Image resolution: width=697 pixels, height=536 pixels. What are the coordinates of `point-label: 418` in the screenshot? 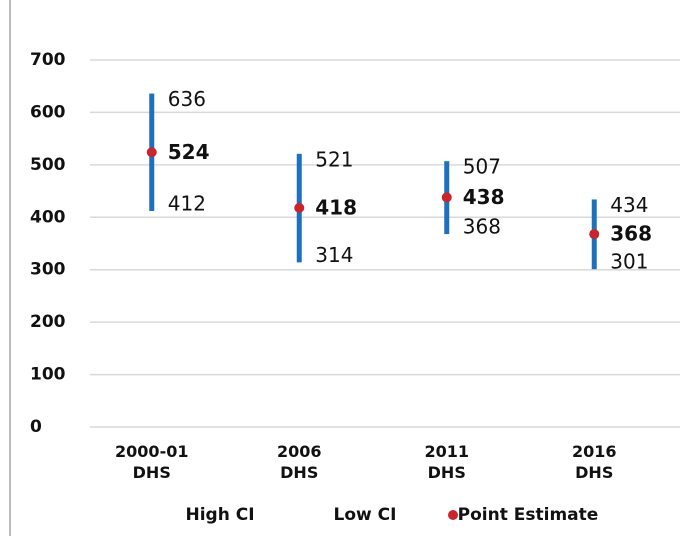 It's located at (336, 207).